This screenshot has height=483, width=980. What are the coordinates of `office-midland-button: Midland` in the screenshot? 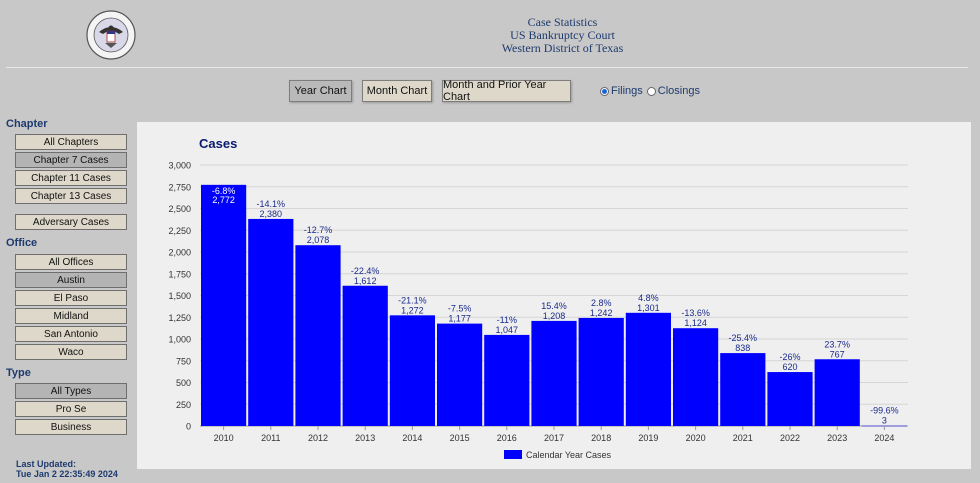 It's located at (71, 316).